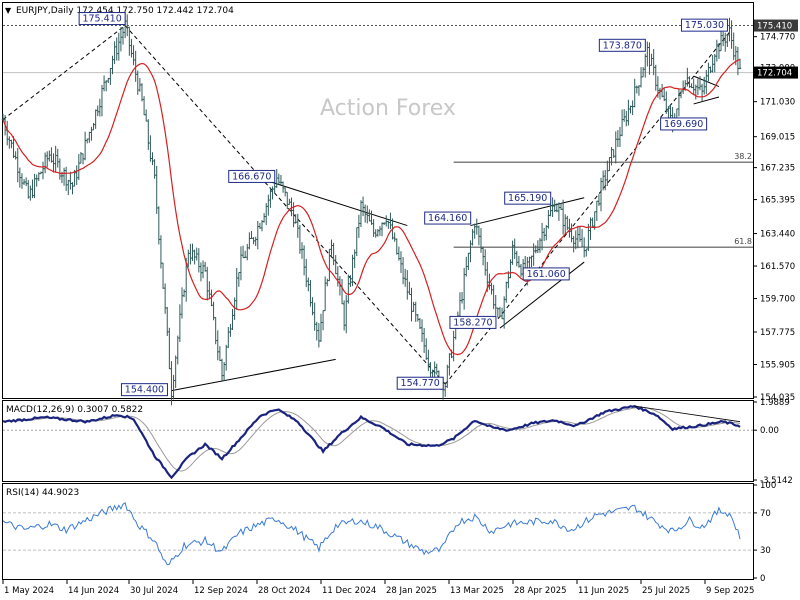  I want to click on price-label: 169.690, so click(683, 124).